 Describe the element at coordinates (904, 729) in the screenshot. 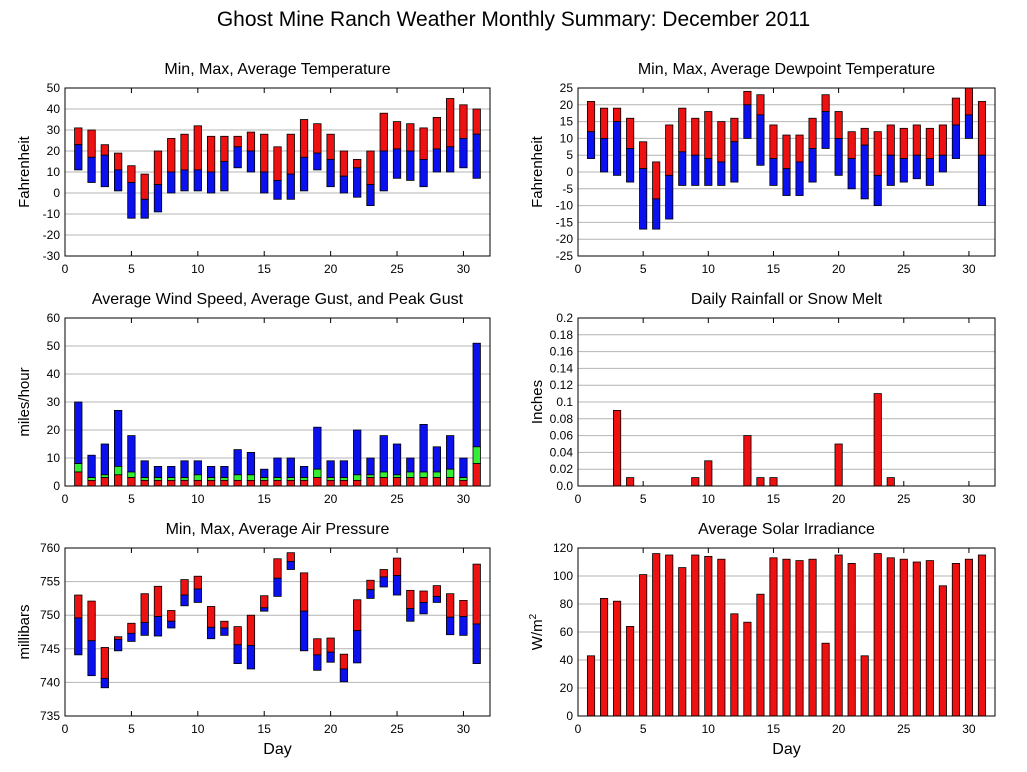

I see `x-tick-label: 25` at that location.